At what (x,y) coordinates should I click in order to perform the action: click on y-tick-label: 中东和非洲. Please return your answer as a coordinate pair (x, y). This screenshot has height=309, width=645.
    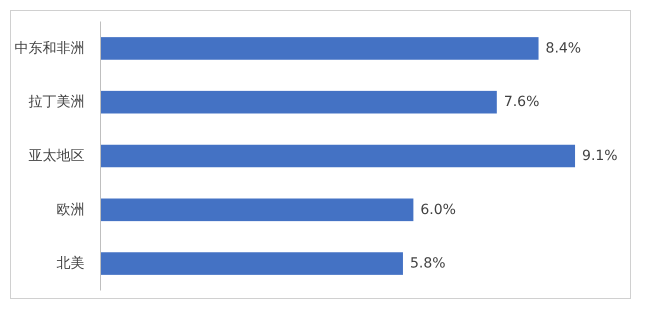
    Looking at the image, I should click on (49, 48).